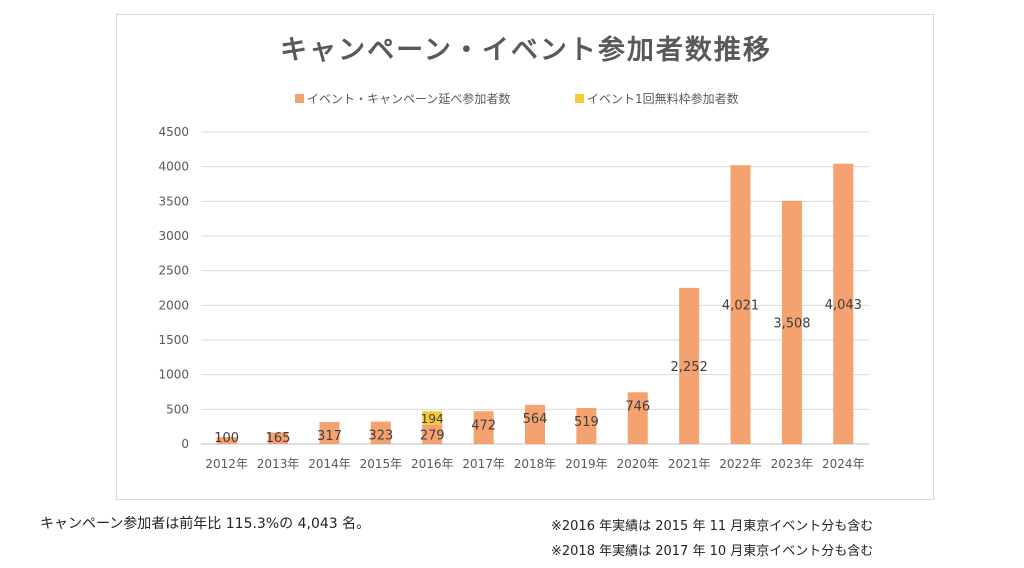 The width and height of the screenshot is (1024, 568). I want to click on data-label-main: 3,508, so click(791, 323).